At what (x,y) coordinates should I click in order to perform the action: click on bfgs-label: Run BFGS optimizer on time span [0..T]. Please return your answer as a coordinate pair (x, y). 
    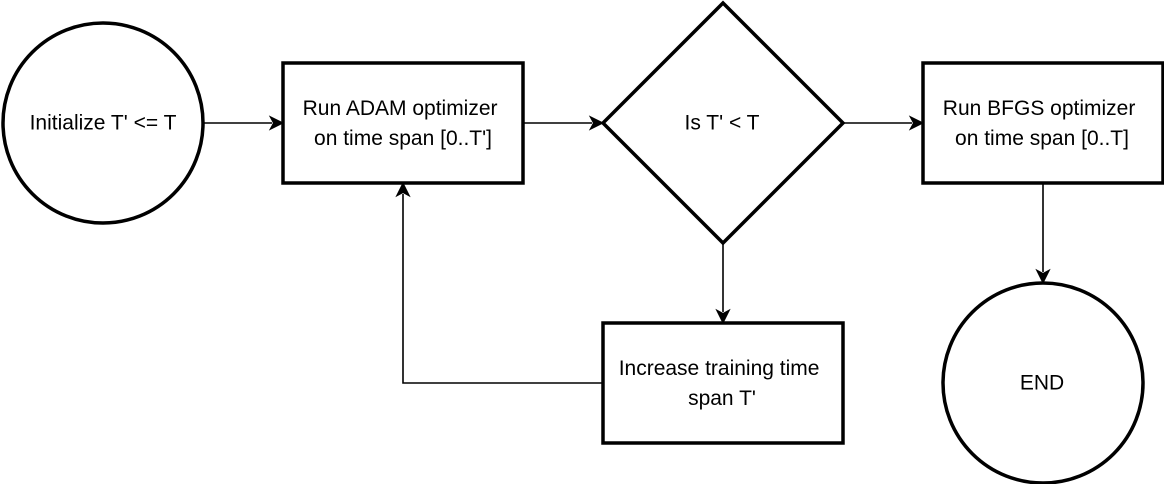
    Looking at the image, I should click on (1042, 123).